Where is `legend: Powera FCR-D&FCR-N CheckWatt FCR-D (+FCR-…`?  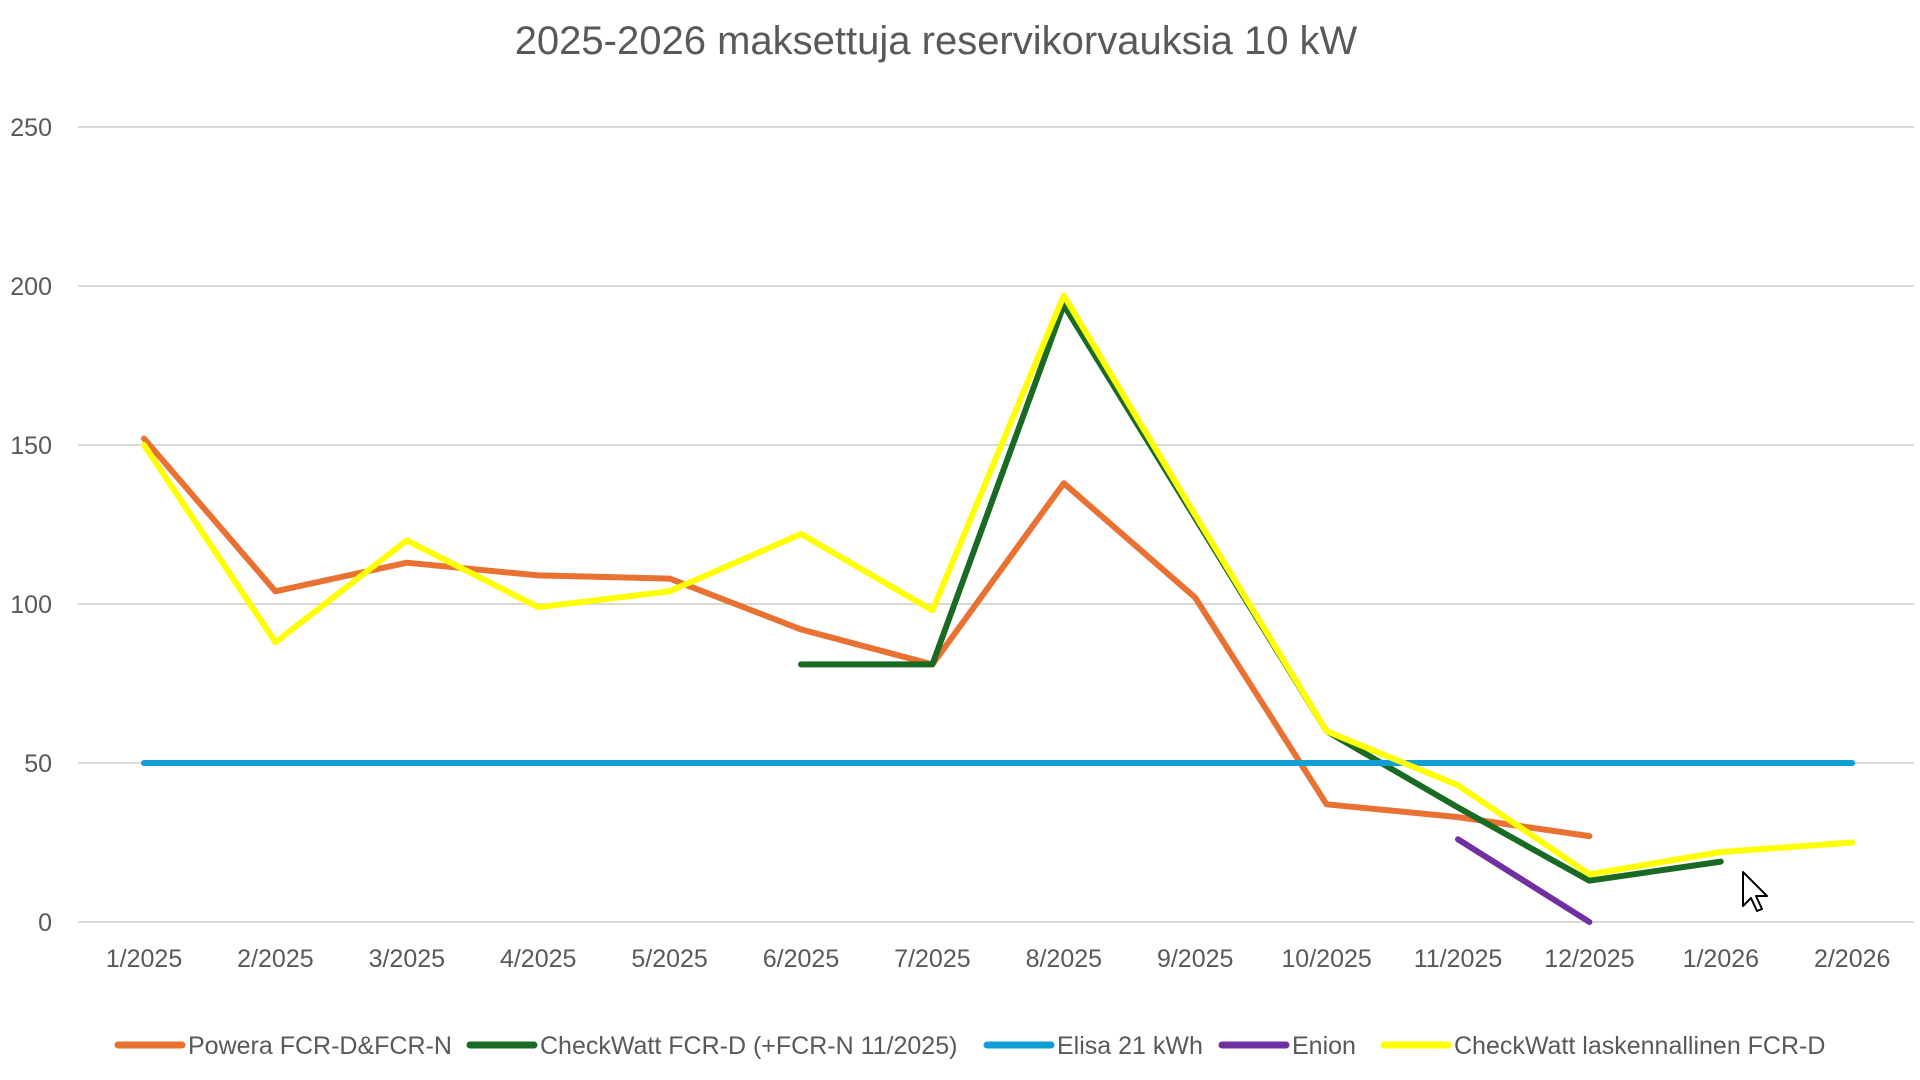
legend: Powera FCR-D&FCR-N CheckWatt FCR-D (+FCR-… is located at coordinates (969, 1046).